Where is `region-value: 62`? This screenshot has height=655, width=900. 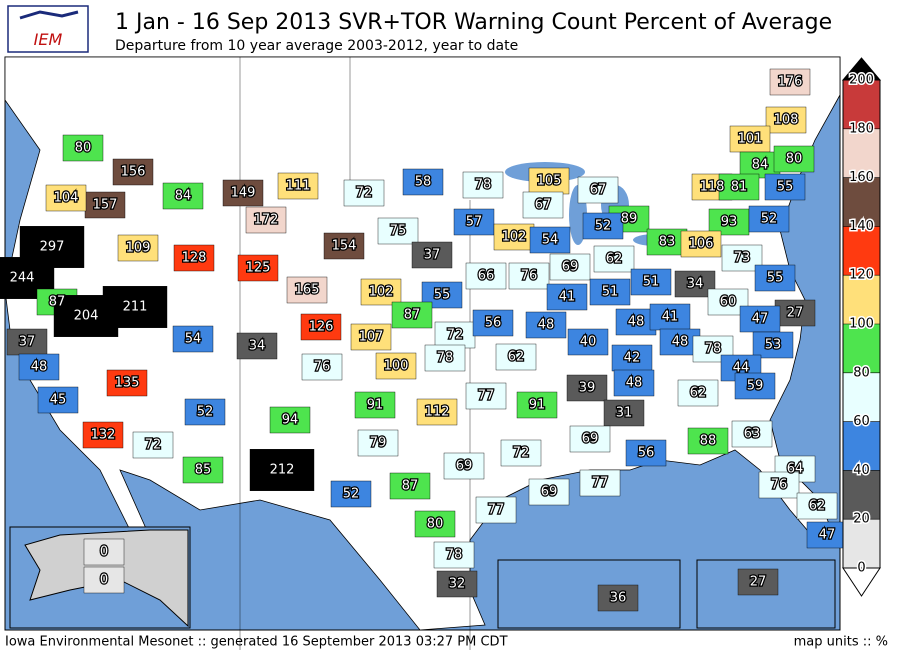
region-value: 62 is located at coordinates (698, 393).